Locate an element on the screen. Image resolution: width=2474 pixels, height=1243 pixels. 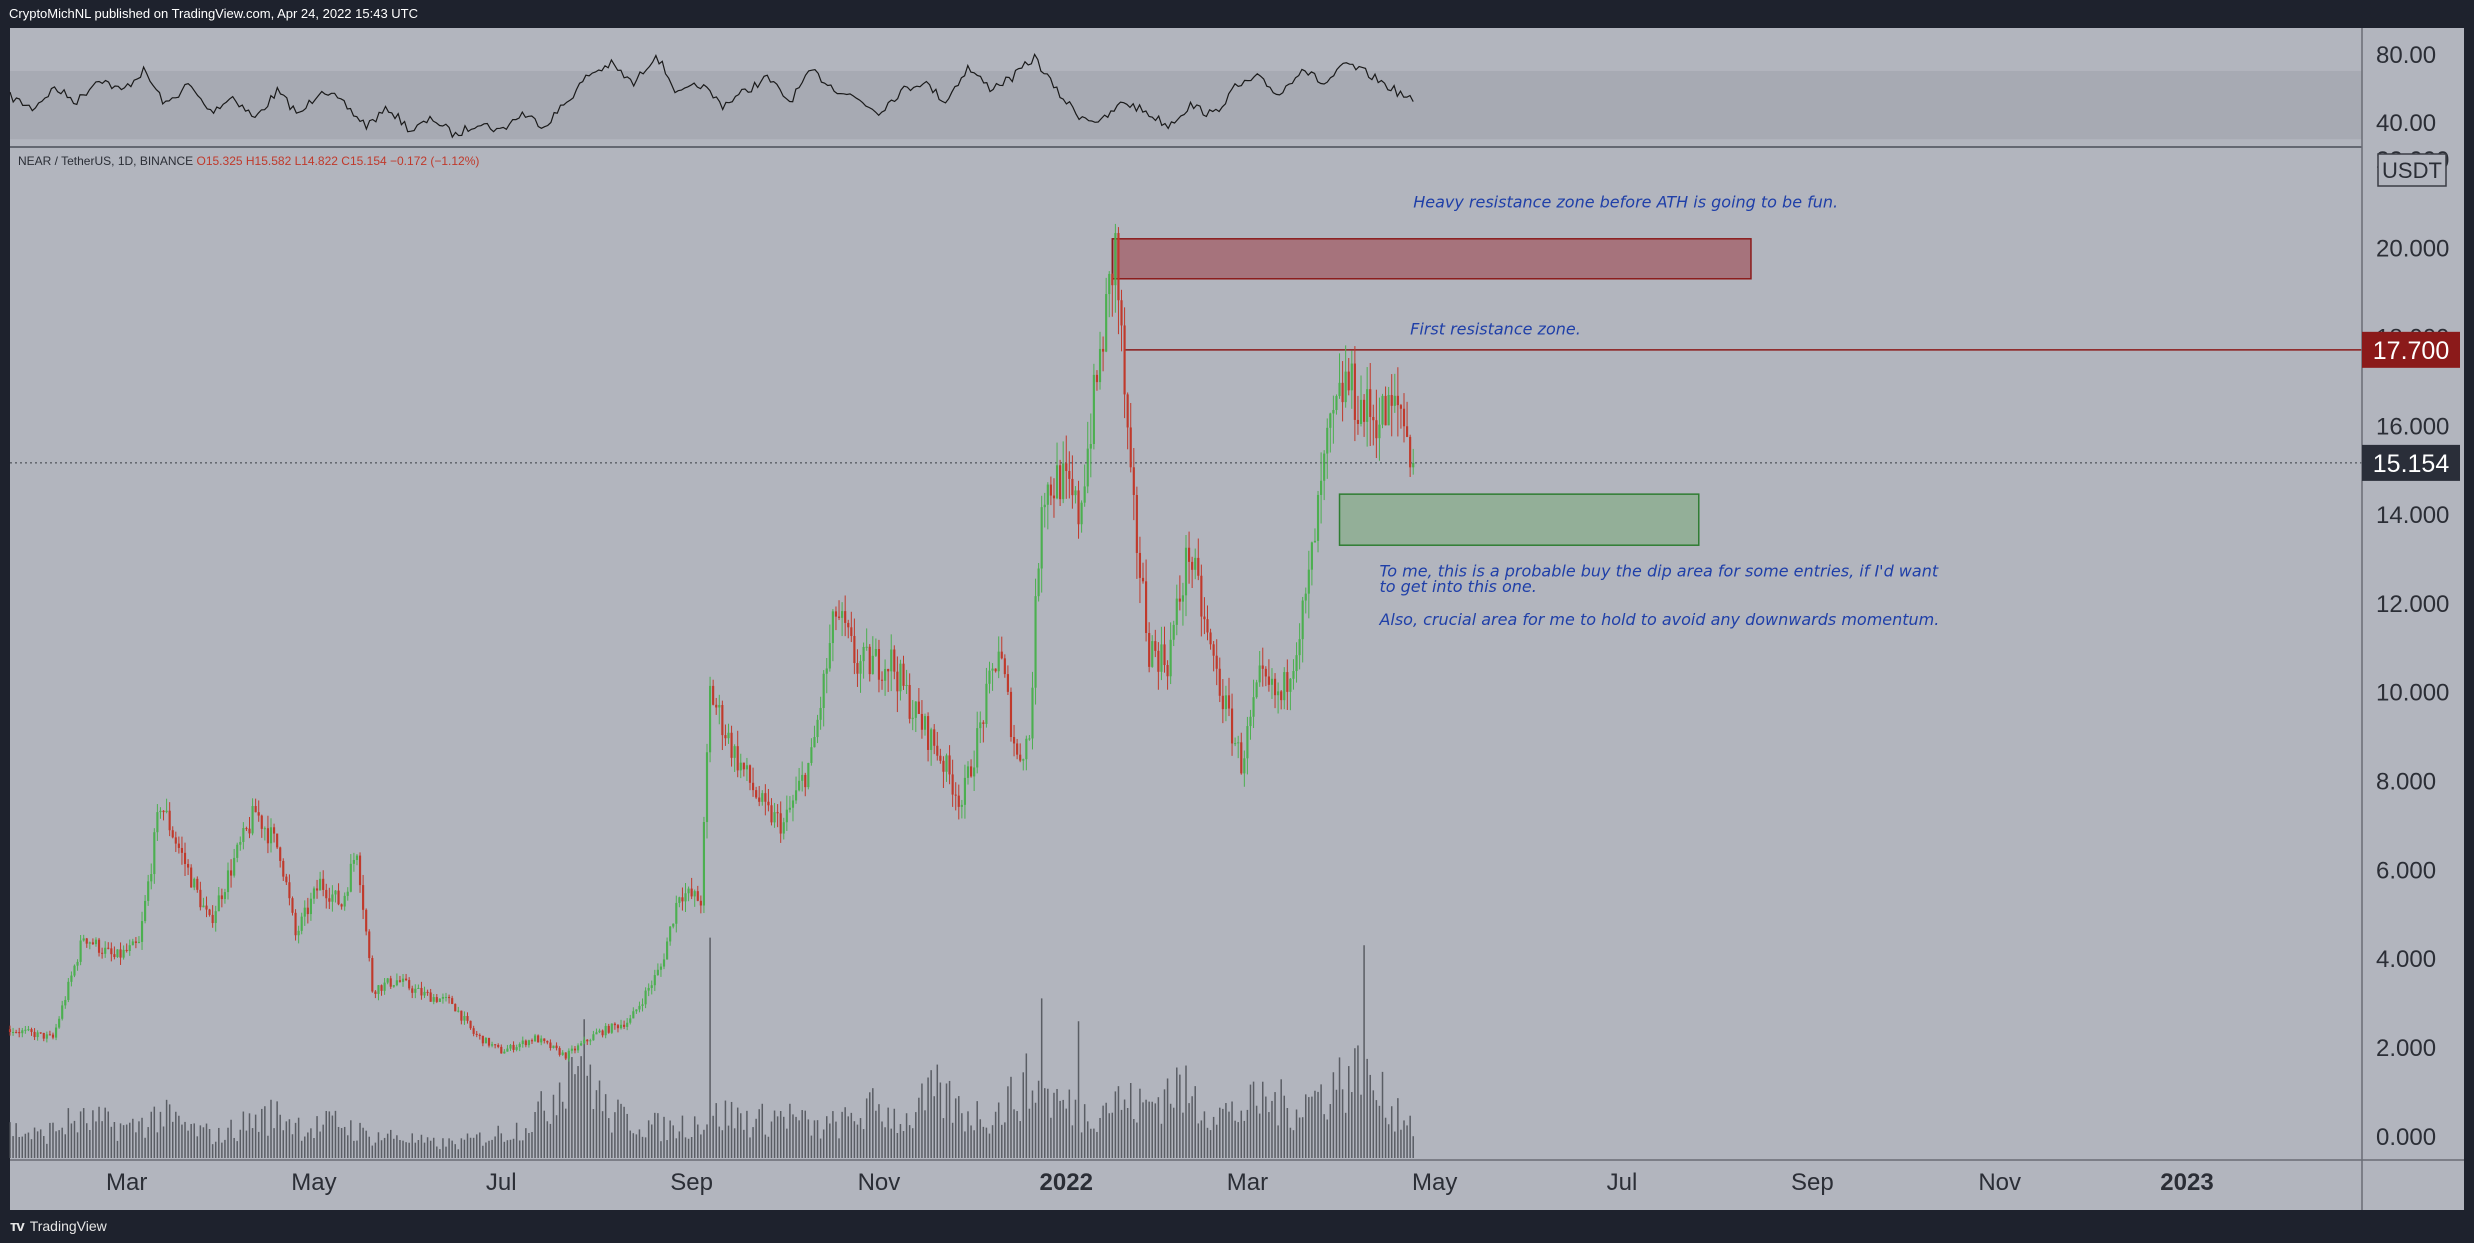
symbol-line-part: NEAR / TetherUS, 1D, BINANCE is located at coordinates (107, 161).